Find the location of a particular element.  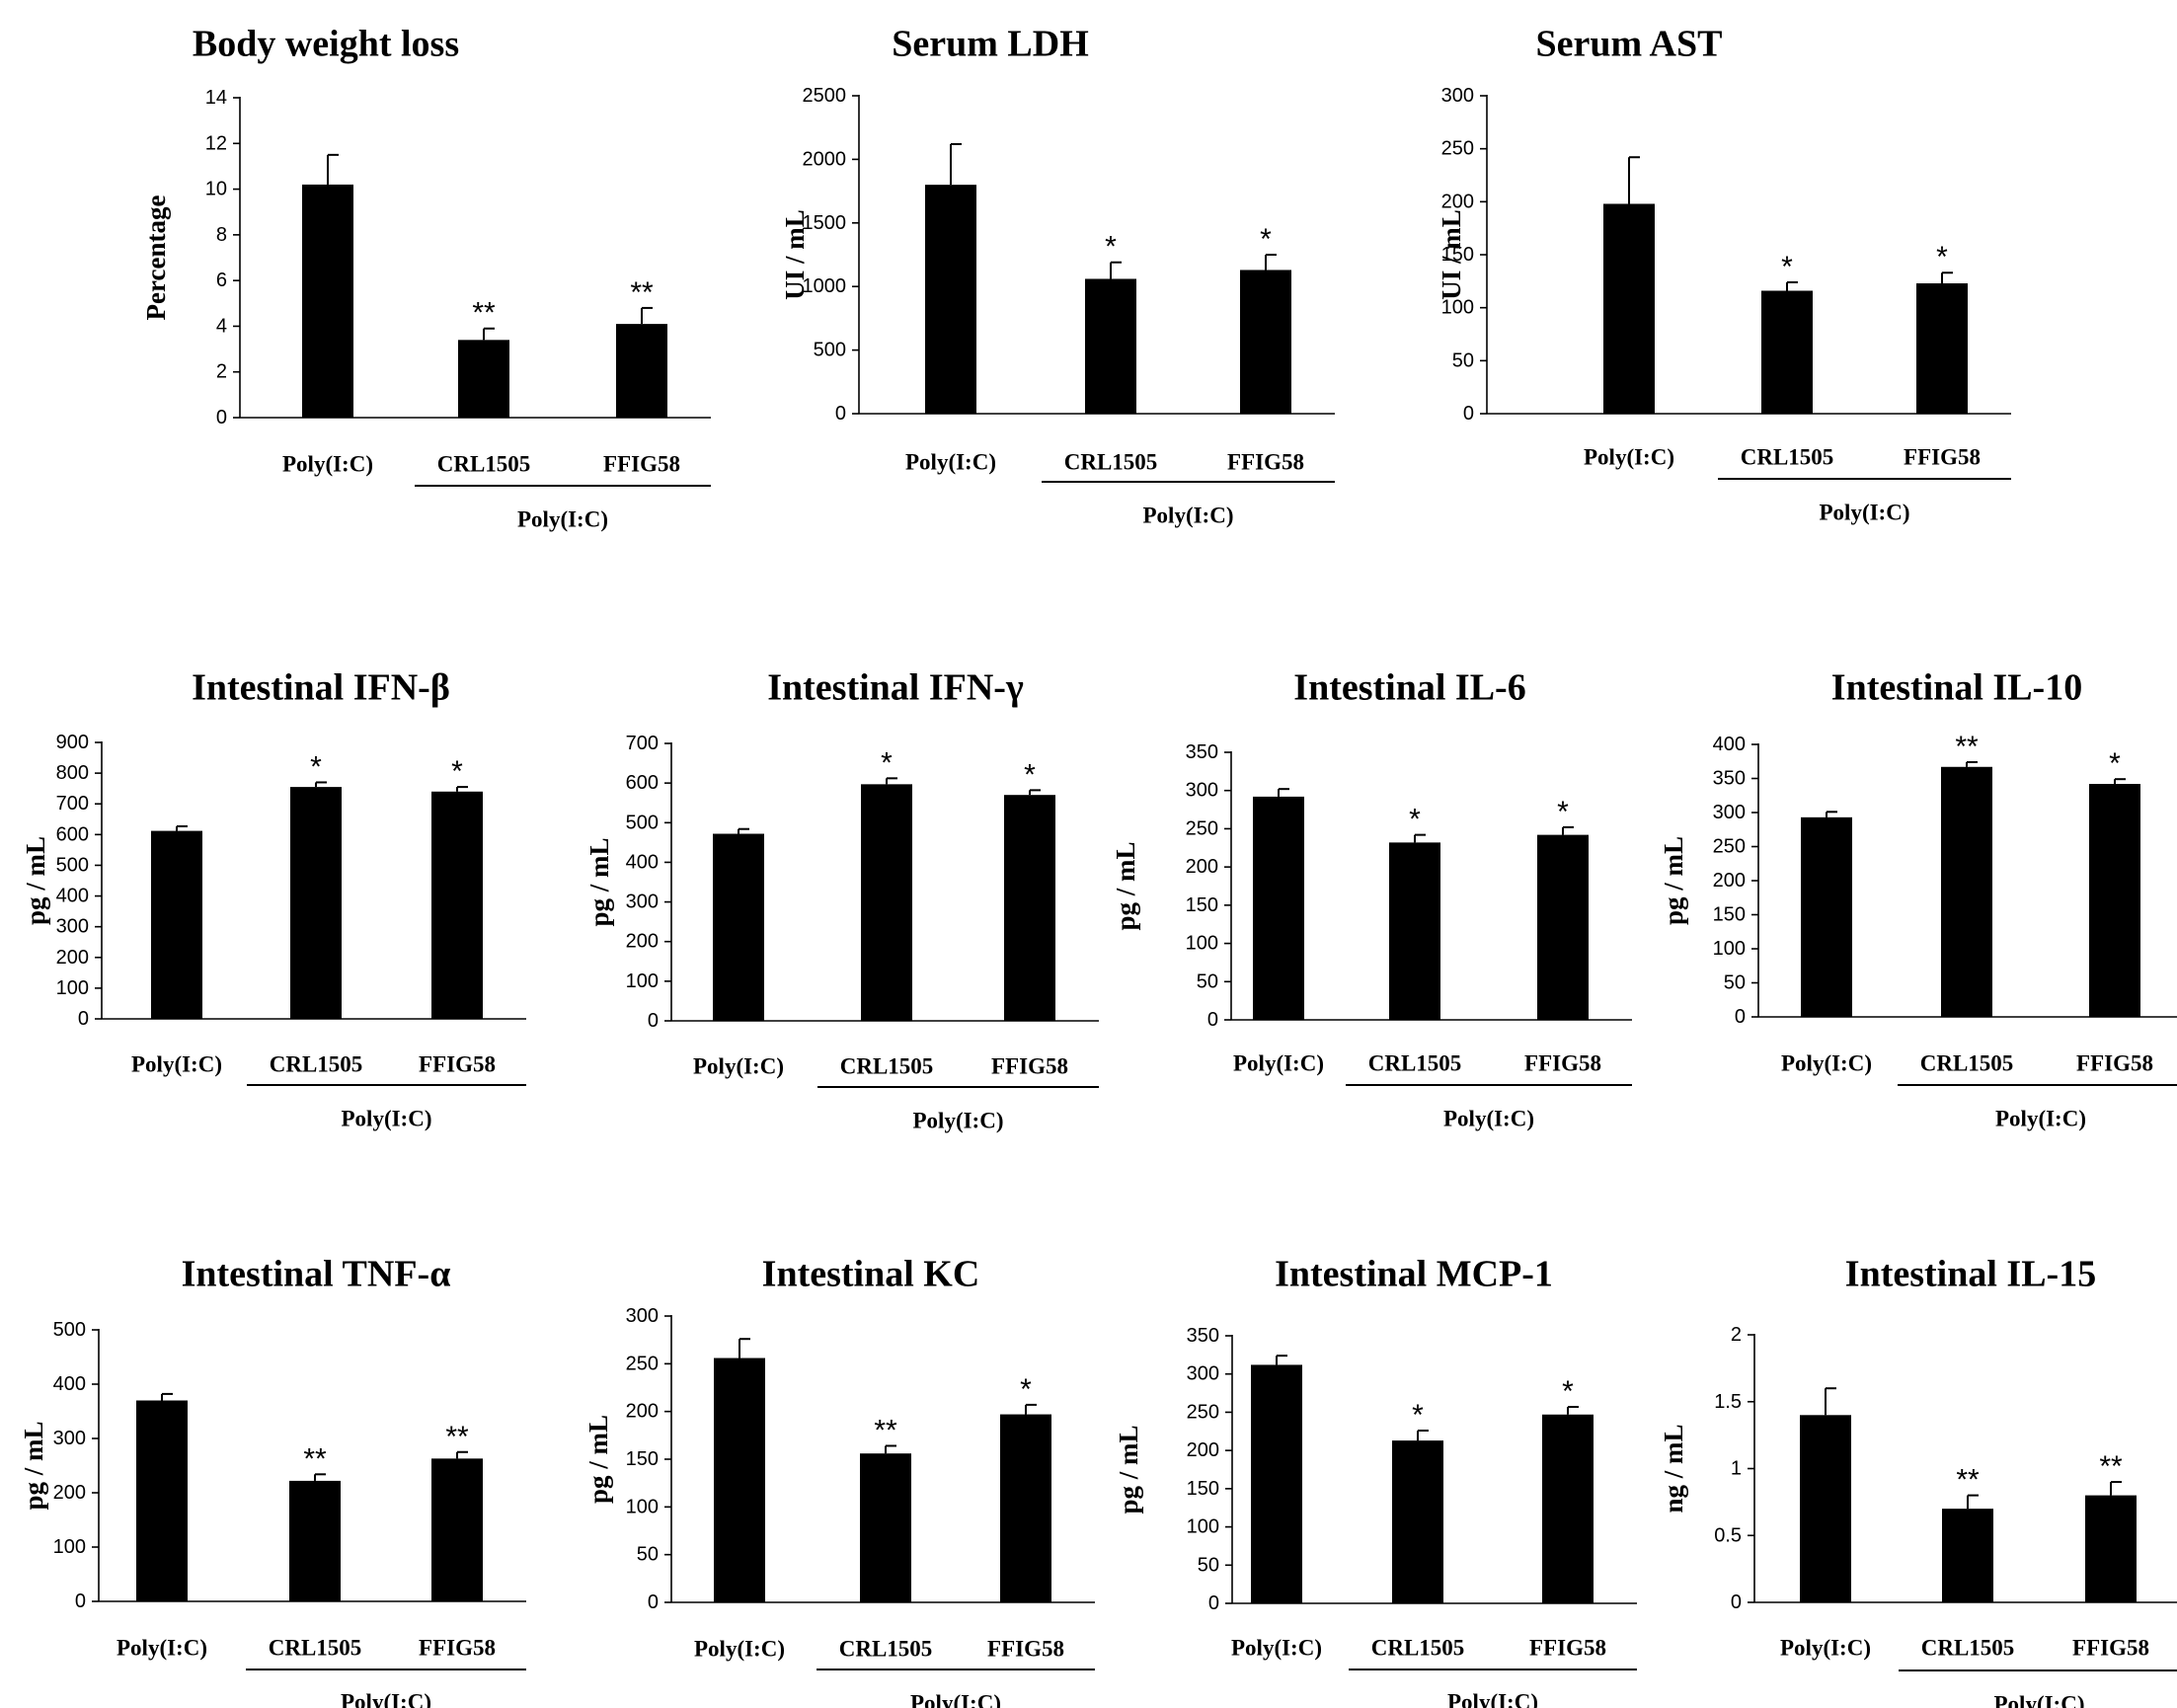

y-tick-label: 12 is located at coordinates (216, 143).